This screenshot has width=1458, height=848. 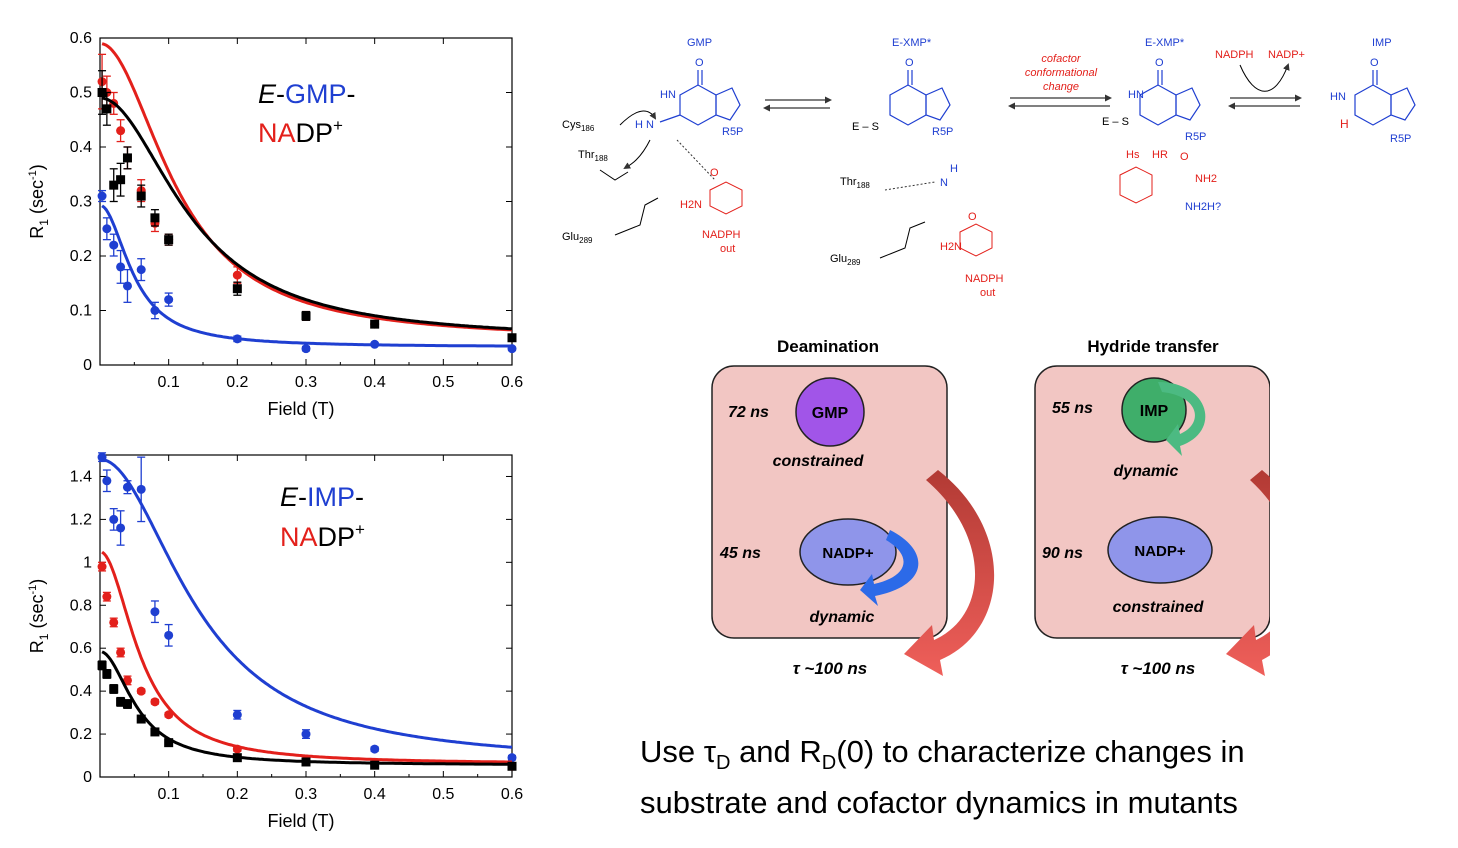 What do you see at coordinates (1203, 207) in the screenshot?
I see `ammonia-label: NH2H?` at bounding box center [1203, 207].